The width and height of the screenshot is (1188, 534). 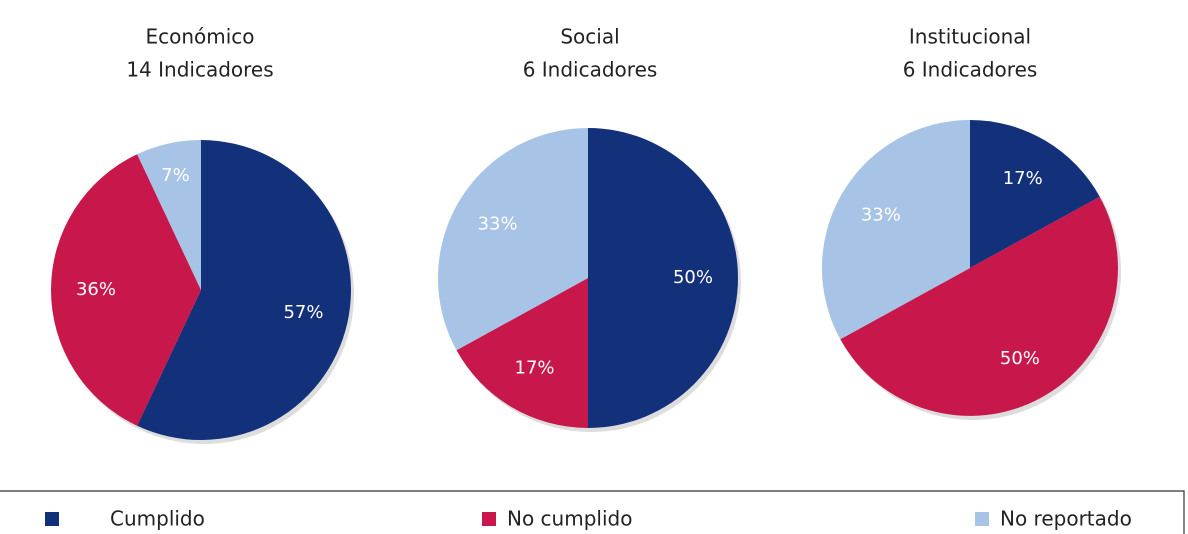 What do you see at coordinates (96, 289) in the screenshot?
I see `slice-label: 36%` at bounding box center [96, 289].